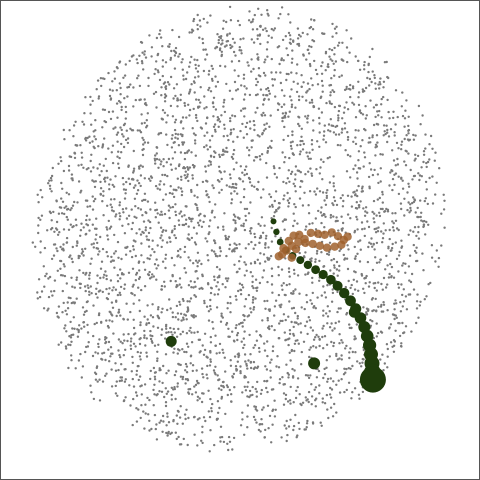  I want to click on series-2-point, so click(312, 244).